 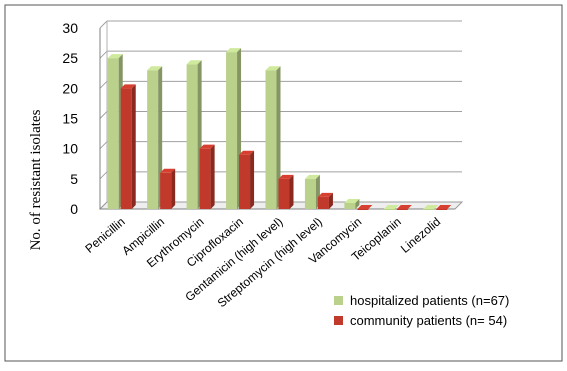 I want to click on y-tick-labels: 0 5 10 15 20 25 30, so click(x=70, y=118).